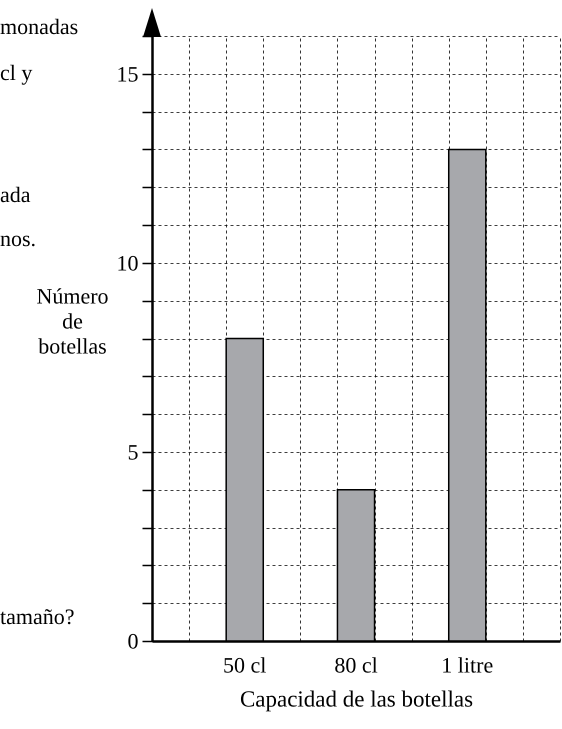 The image size is (562, 729). Describe the element at coordinates (356, 665) in the screenshot. I see `x-tick-label: 80 cl` at that location.